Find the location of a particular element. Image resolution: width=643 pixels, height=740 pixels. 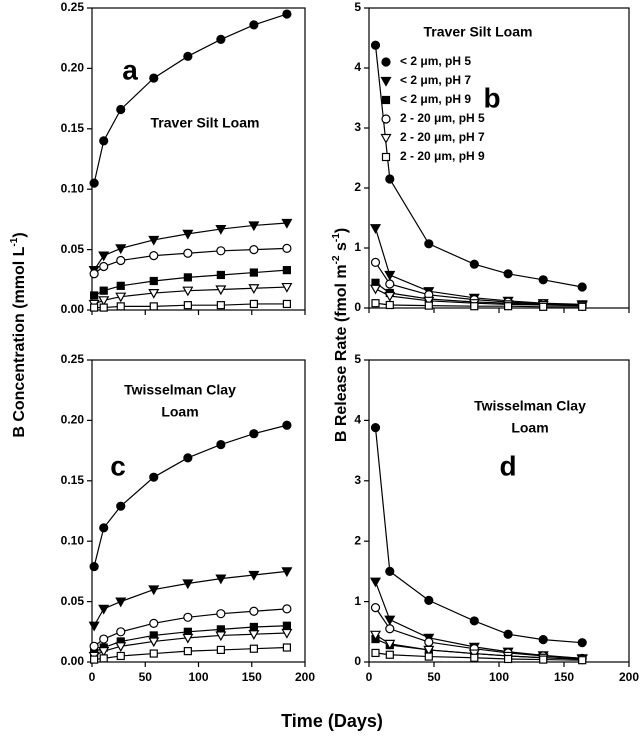

legend-label: 2 - 20 μm, pH 9 is located at coordinates (442, 156).